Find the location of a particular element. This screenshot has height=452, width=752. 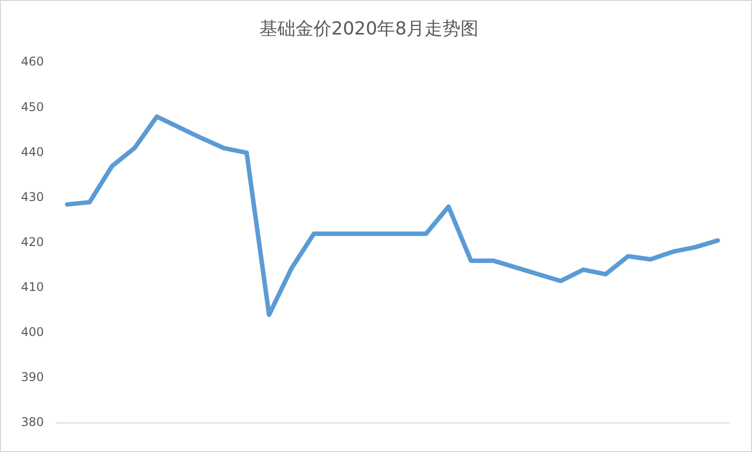

chart-title: 基础金价2020年8月走势图 is located at coordinates (369, 29).